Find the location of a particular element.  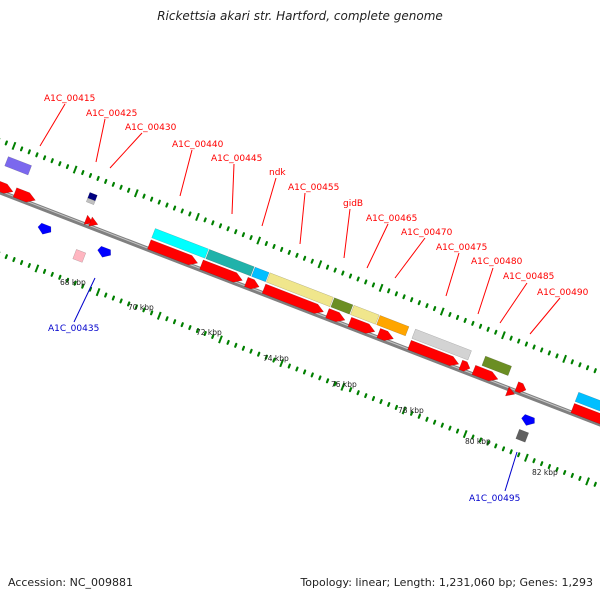

gene-label-ndk: ndk is located at coordinates (277, 173).